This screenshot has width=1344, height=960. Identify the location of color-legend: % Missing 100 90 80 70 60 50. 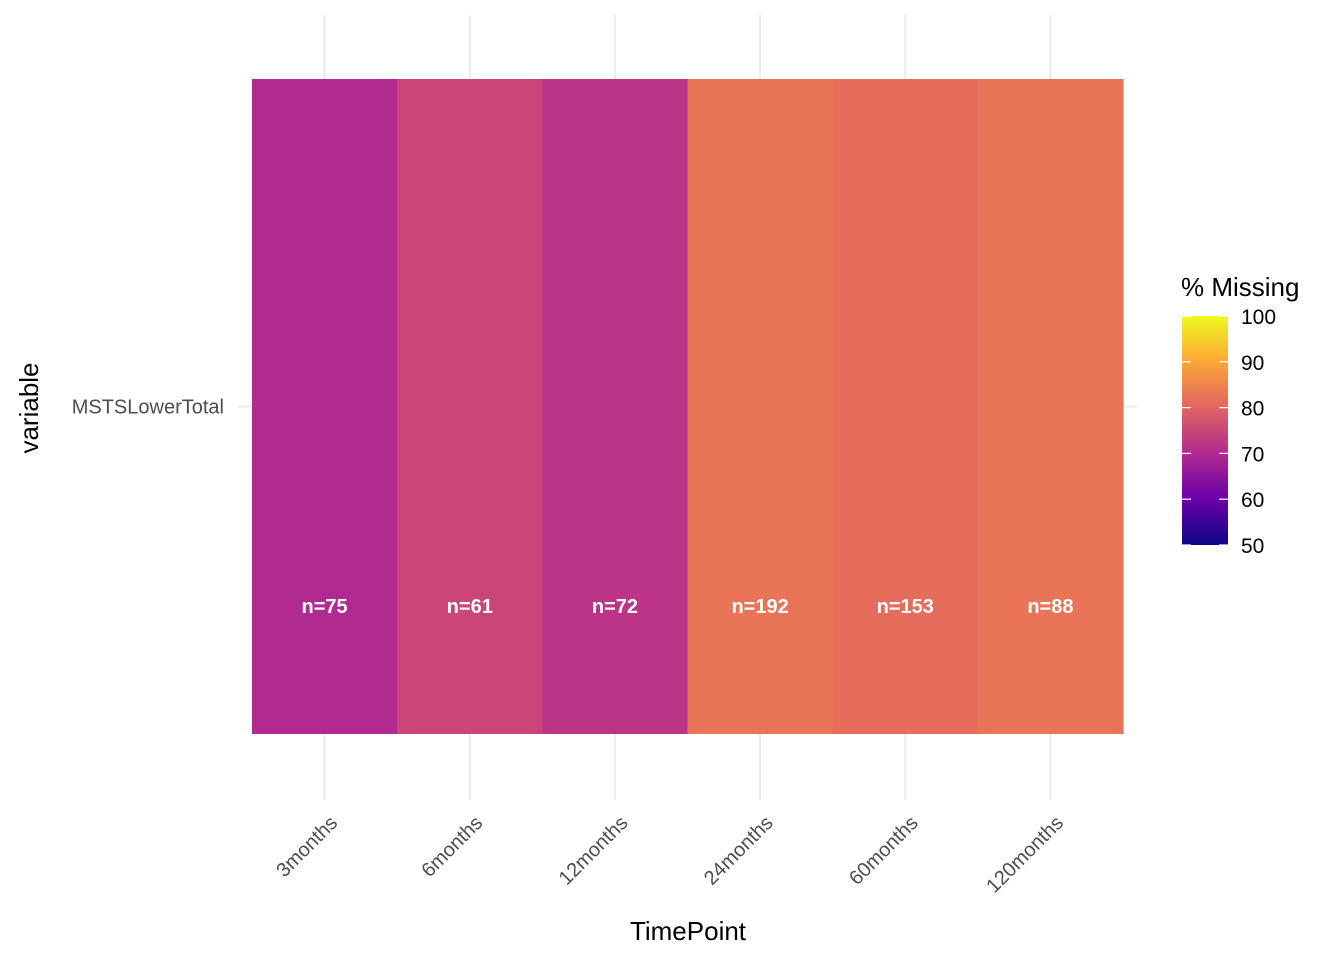
(1240, 415).